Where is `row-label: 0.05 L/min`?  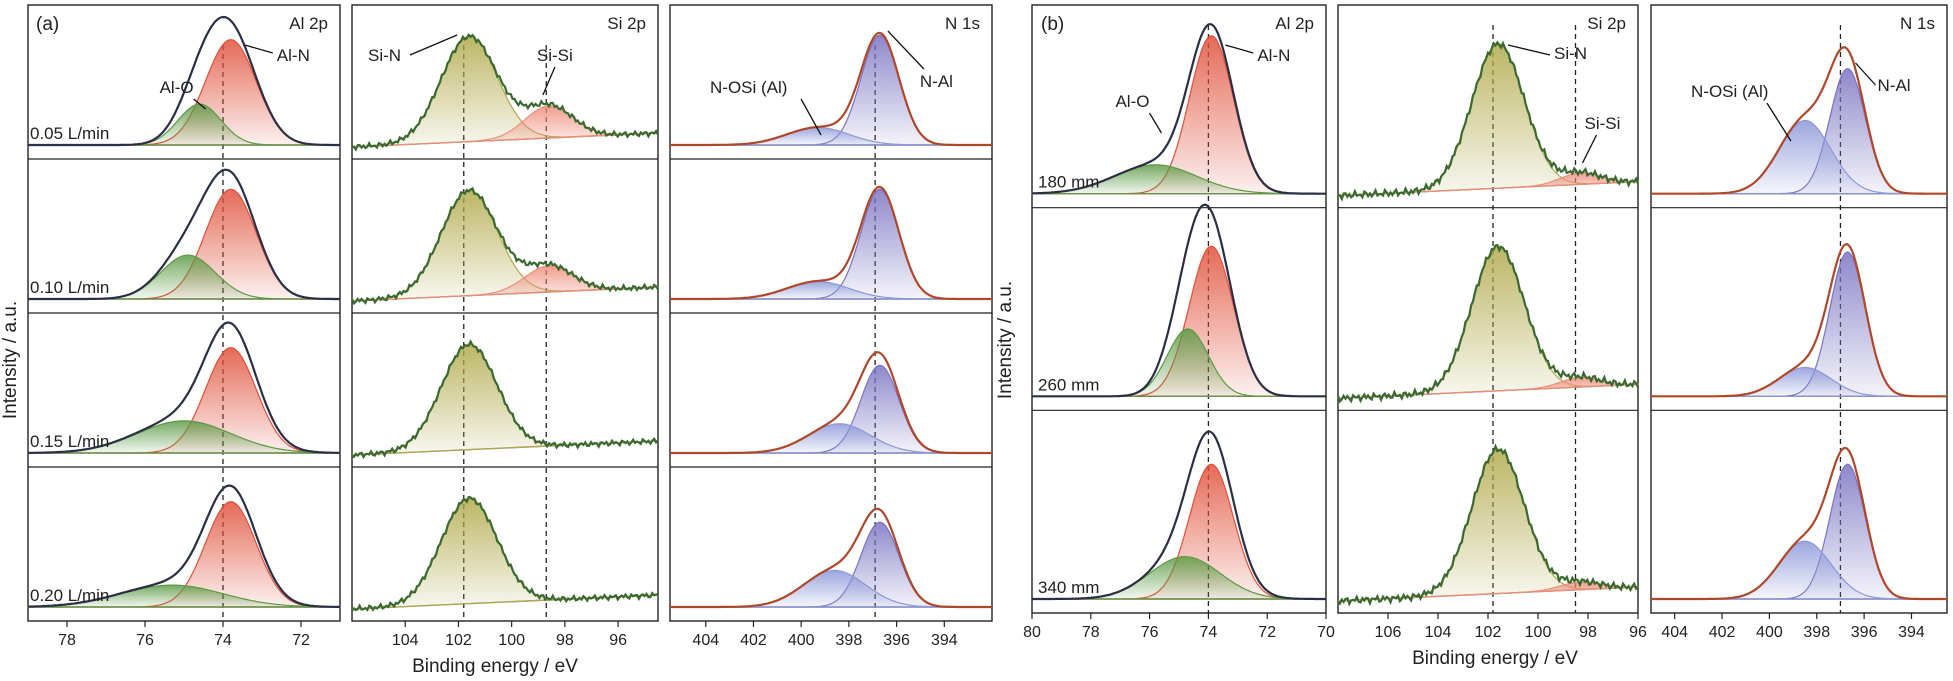
row-label: 0.05 L/min is located at coordinates (69, 133).